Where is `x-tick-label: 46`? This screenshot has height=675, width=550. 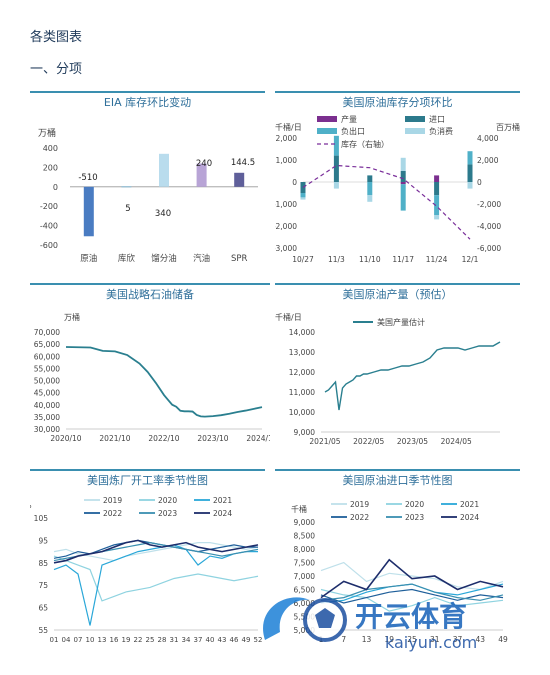
x-tick-label: 46 is located at coordinates (234, 640).